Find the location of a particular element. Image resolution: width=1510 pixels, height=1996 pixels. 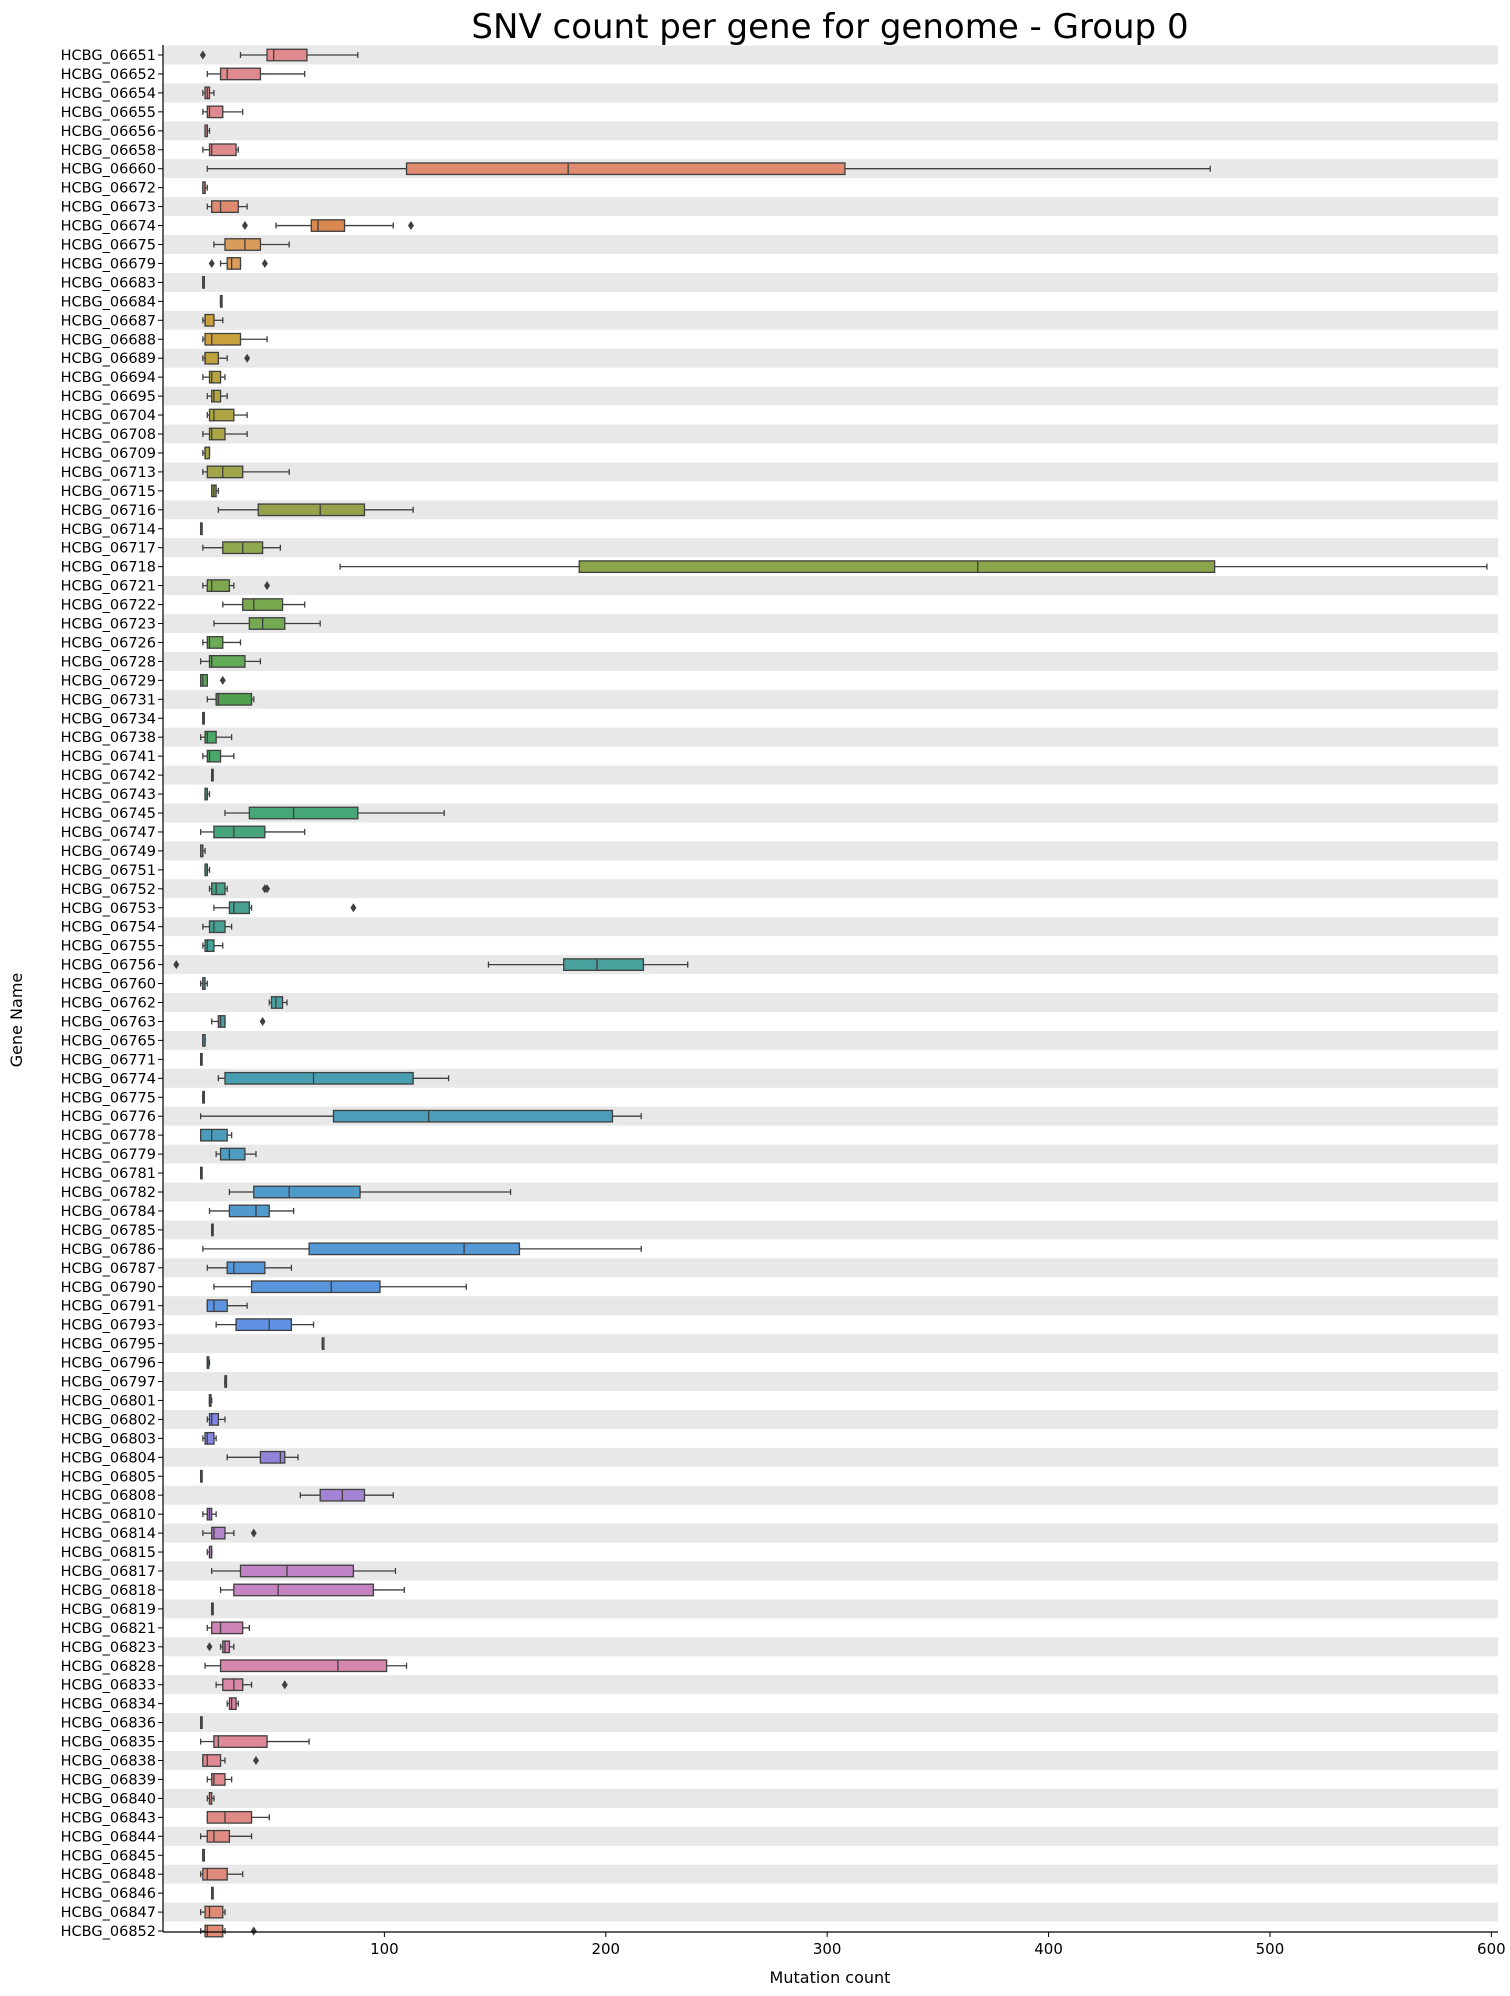

y-tick-label: HCBG_06741 is located at coordinates (108, 757).